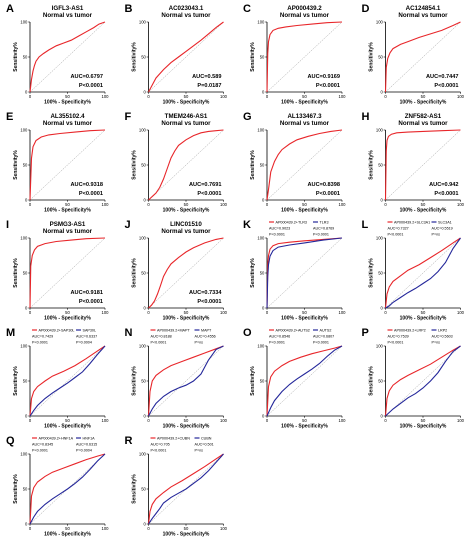  I want to click on panel-title: ZNF582-AS1, so click(423, 116).